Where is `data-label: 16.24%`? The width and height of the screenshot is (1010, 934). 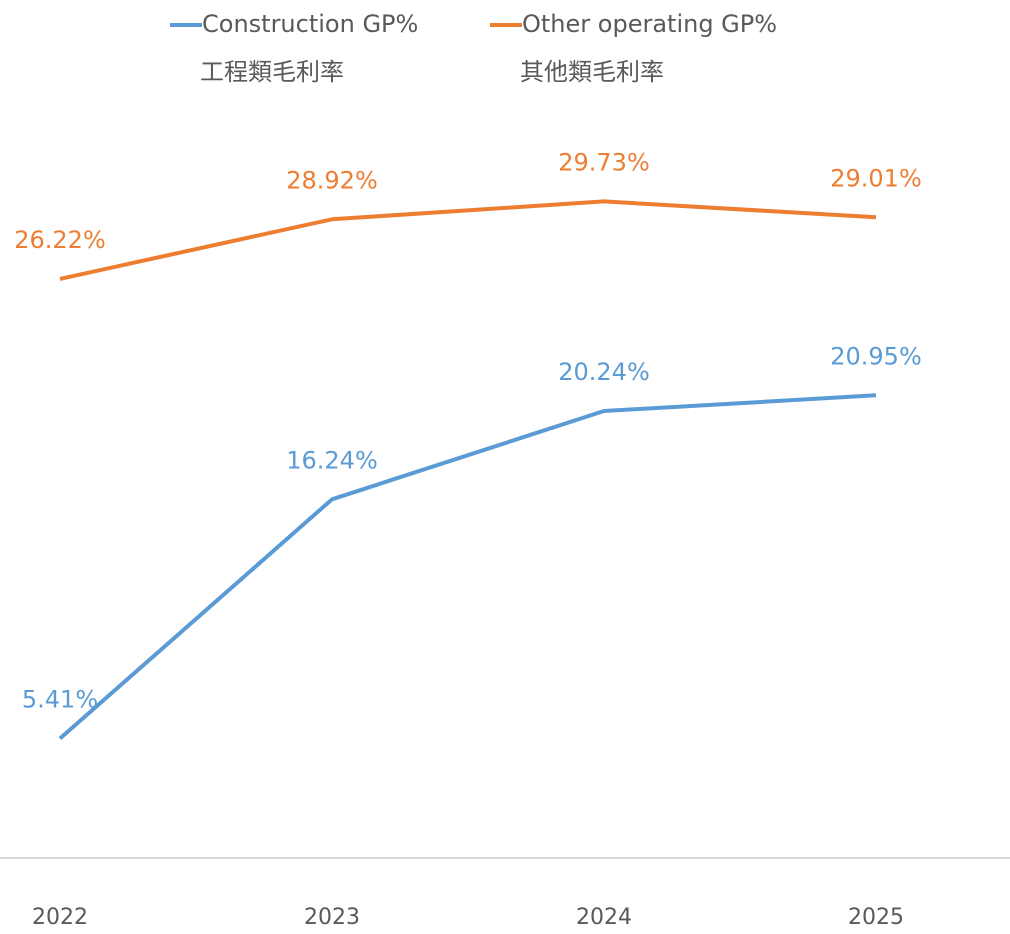
data-label: 16.24% is located at coordinates (332, 460).